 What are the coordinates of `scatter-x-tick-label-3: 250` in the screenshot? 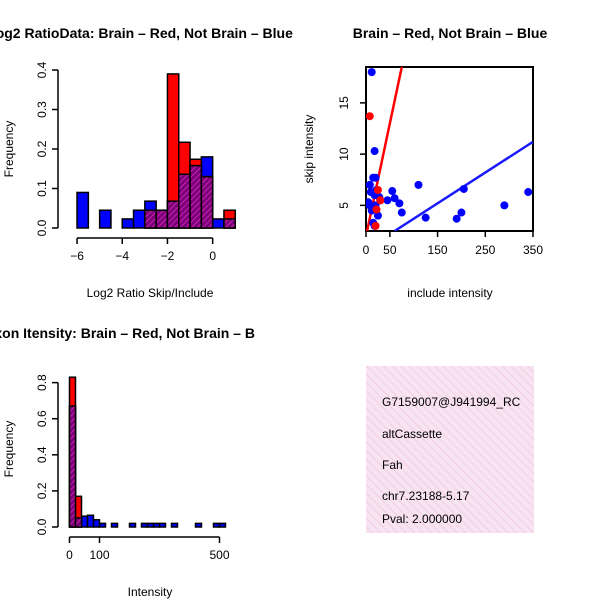 It's located at (485, 250).